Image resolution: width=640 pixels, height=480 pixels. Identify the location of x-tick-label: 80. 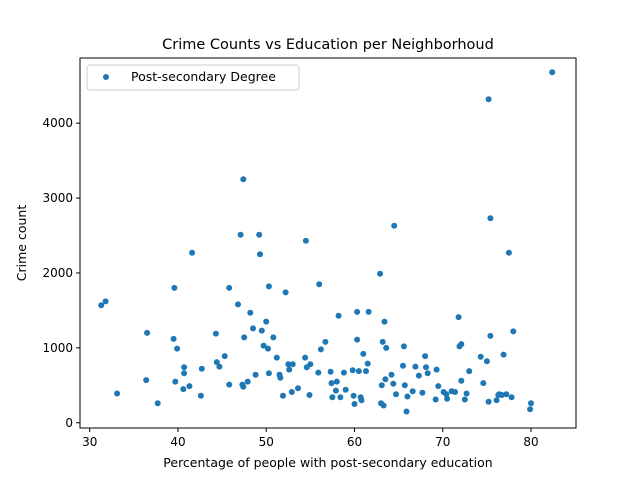
(530, 442).